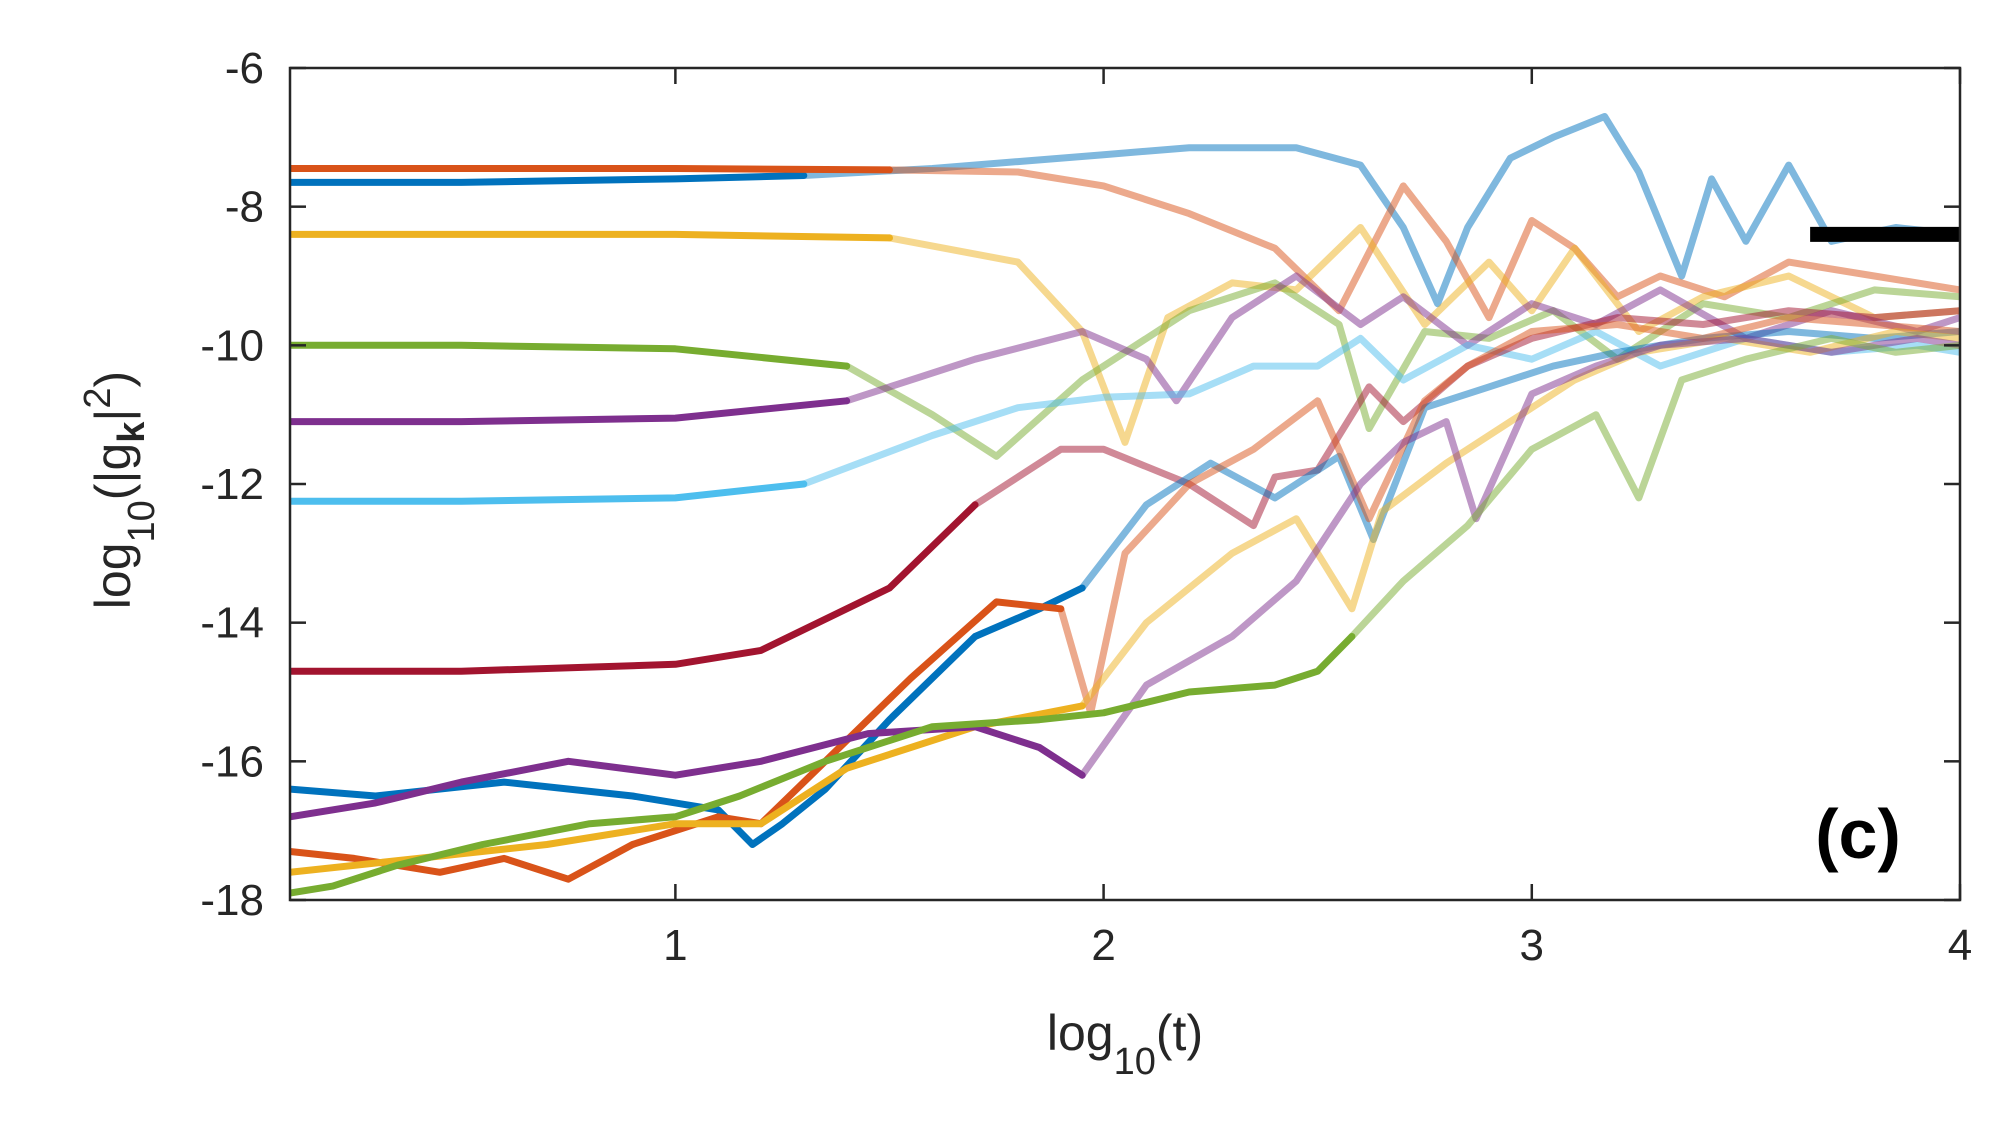  What do you see at coordinates (113, 415) in the screenshot?
I see `y-axis-label-bar: |` at bounding box center [113, 415].